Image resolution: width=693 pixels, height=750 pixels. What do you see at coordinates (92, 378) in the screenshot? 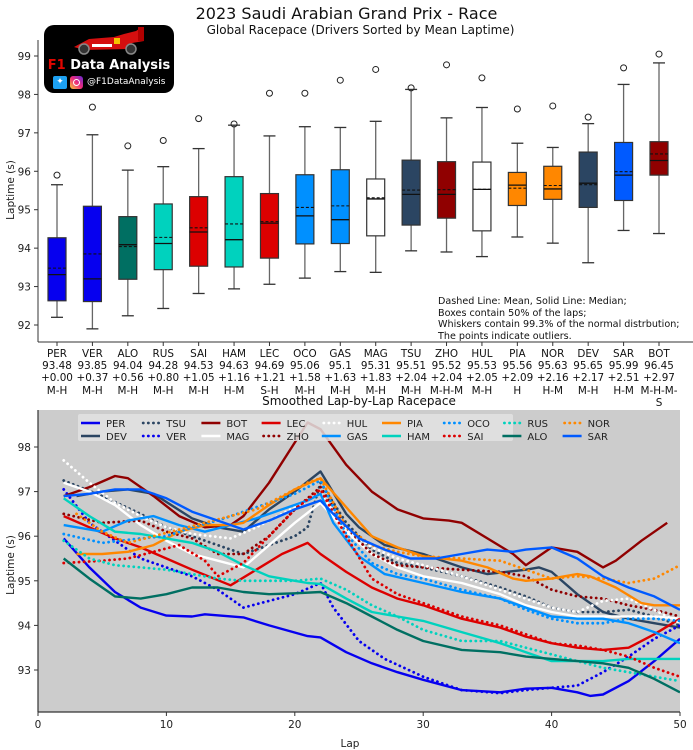
I see `driver-gap: +0.37` at bounding box center [92, 378].